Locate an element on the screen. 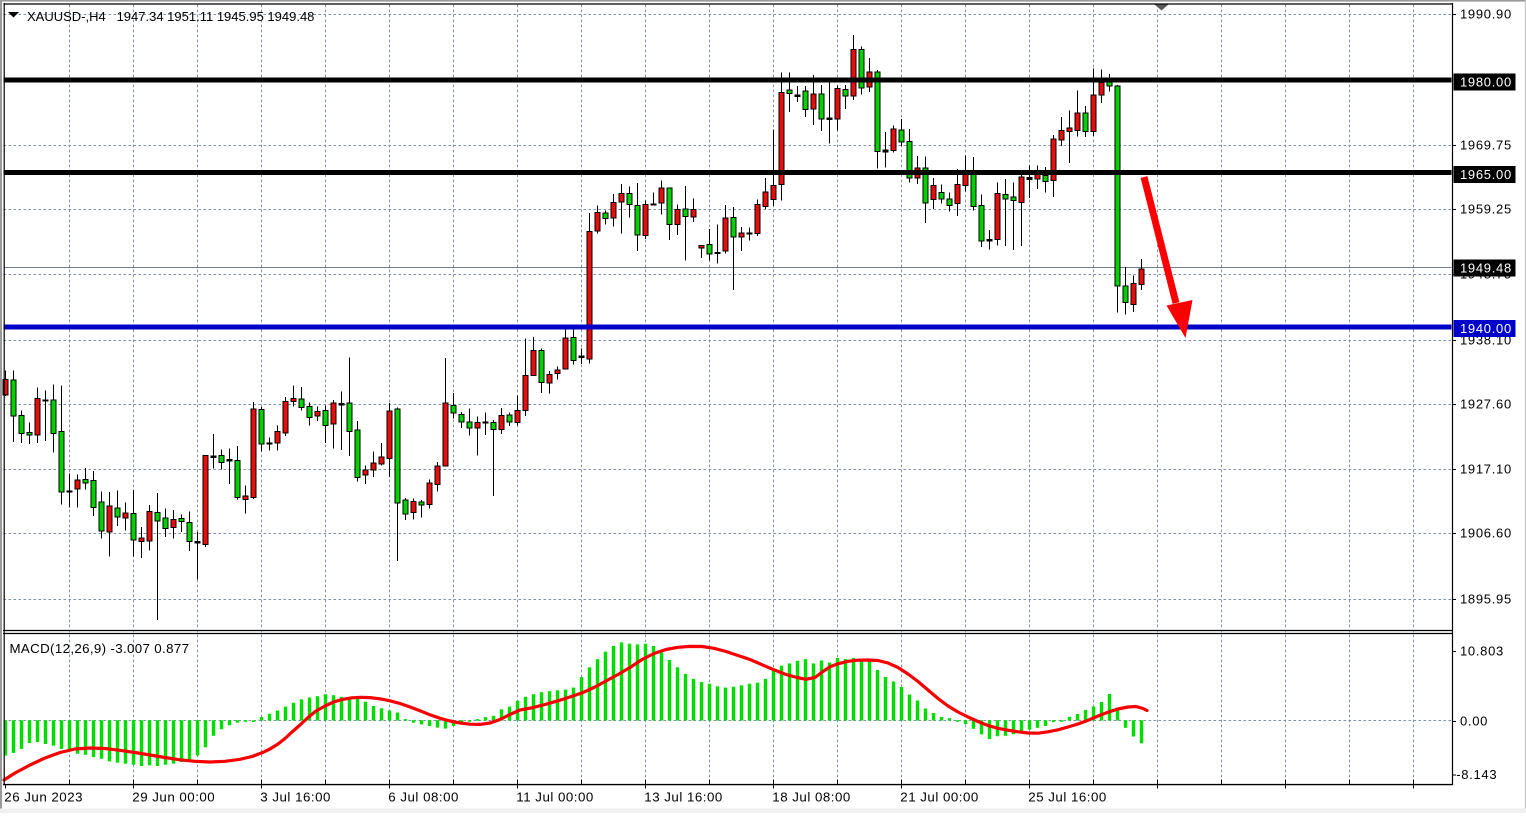 The height and width of the screenshot is (818, 1526). svg-text: 18 Jul 08:00 is located at coordinates (811, 797).